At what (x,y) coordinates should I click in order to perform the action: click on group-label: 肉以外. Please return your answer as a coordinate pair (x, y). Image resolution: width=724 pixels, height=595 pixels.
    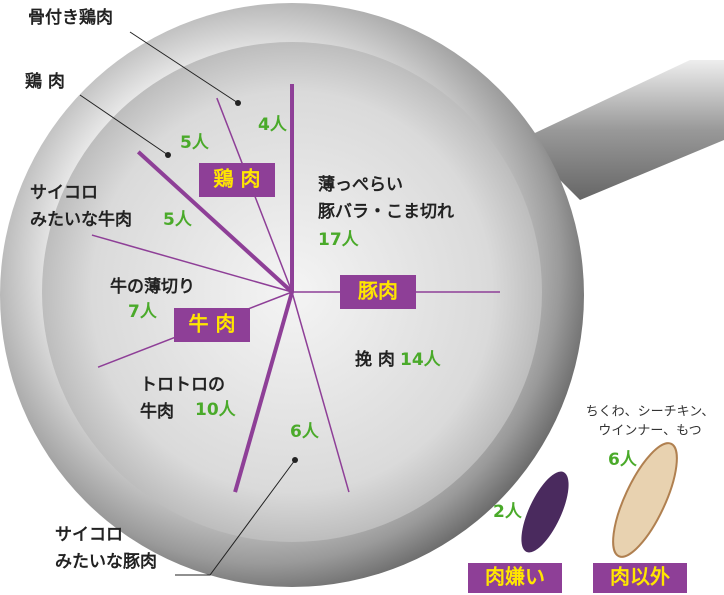
    Looking at the image, I should click on (640, 577).